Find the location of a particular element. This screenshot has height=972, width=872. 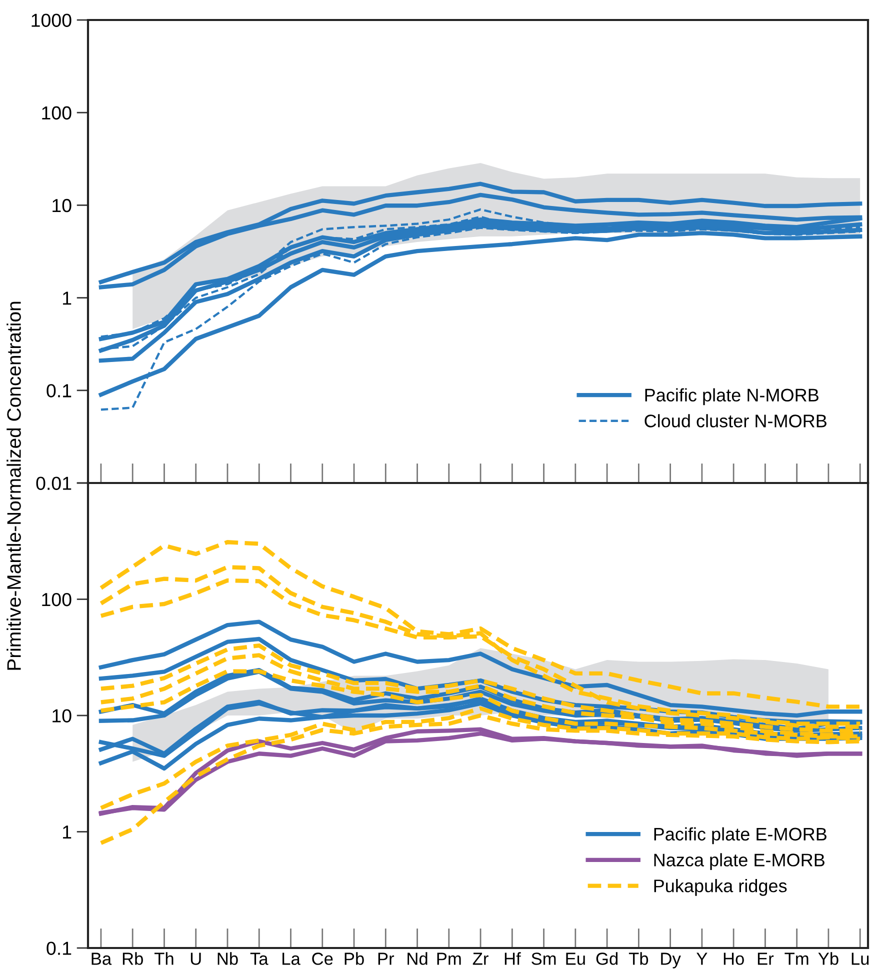

legend-label: Nazca plate E-MORB is located at coordinates (739, 861).